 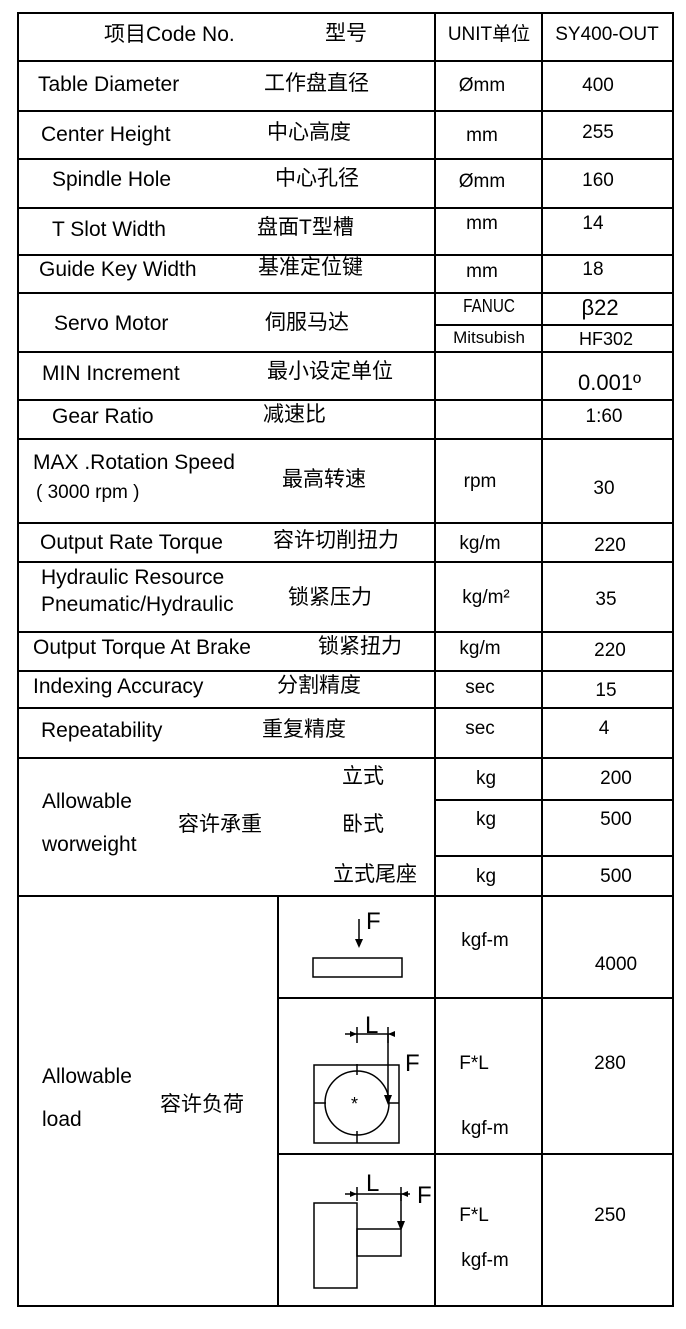 I want to click on row-label-en: Table Diameter, so click(x=109, y=84).